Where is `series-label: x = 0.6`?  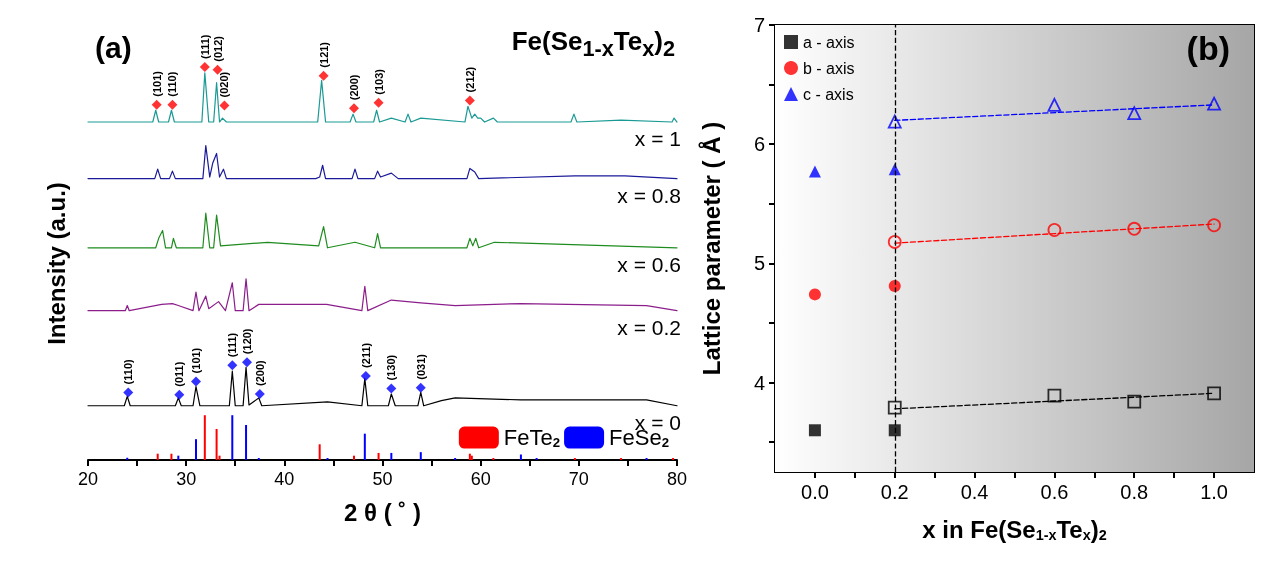
series-label: x = 0.6 is located at coordinates (649, 264).